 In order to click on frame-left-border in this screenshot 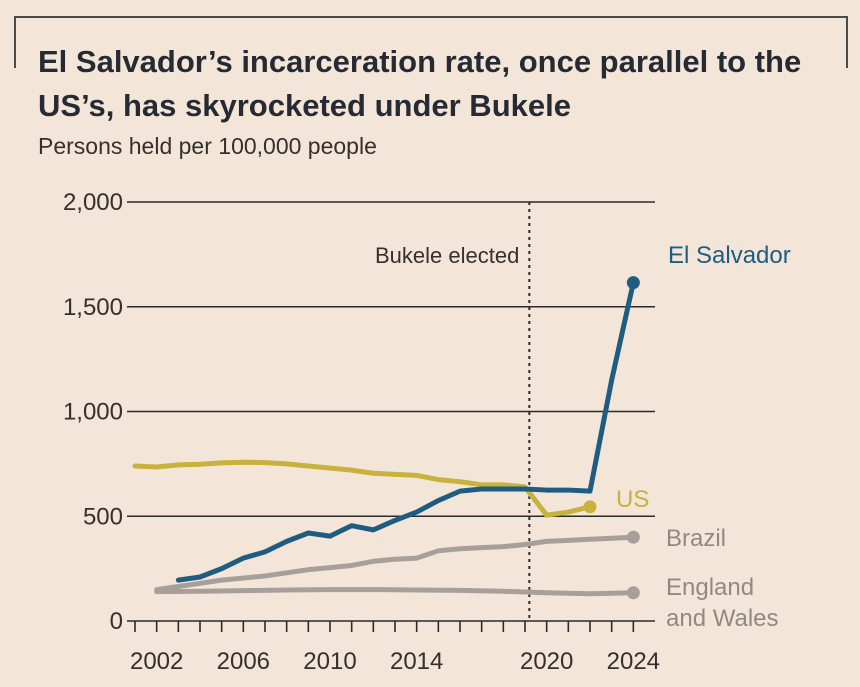, I will do `click(15, 42)`.